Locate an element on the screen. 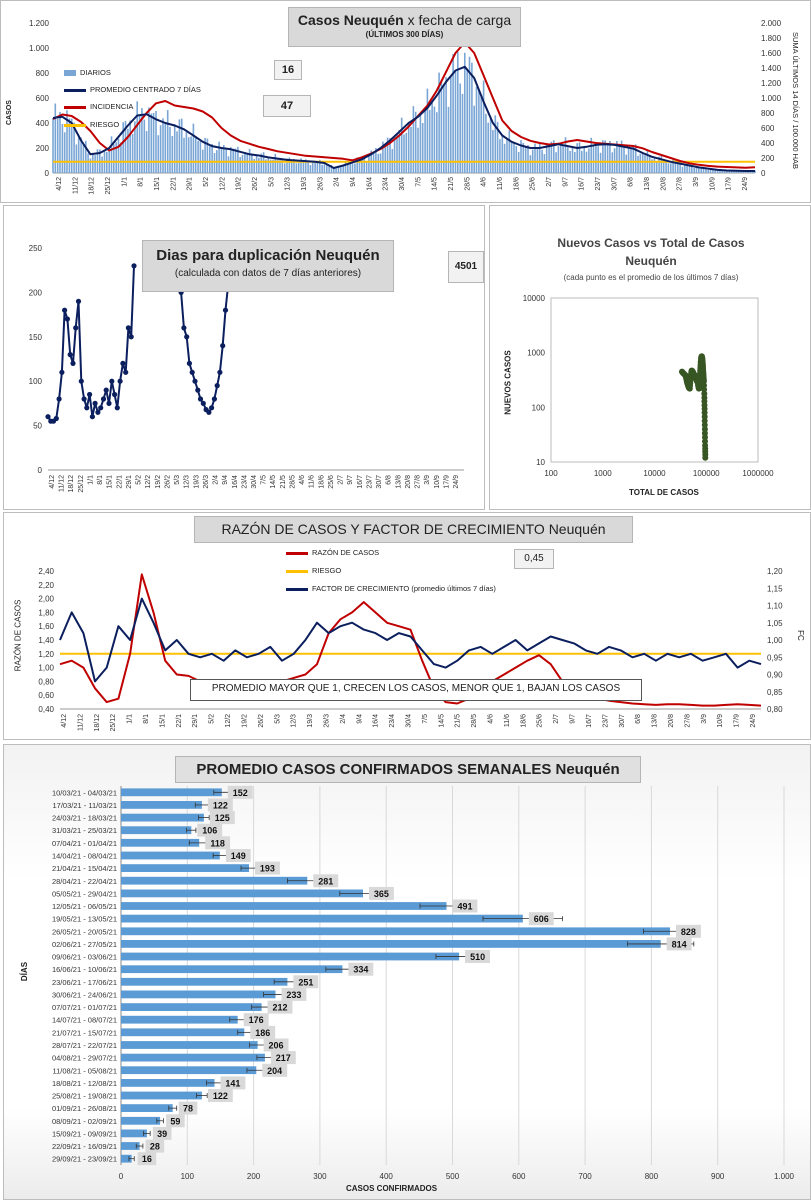 Image resolution: width=811 pixels, height=1200 pixels. ratio-x-tick: 26/2 is located at coordinates (261, 721).